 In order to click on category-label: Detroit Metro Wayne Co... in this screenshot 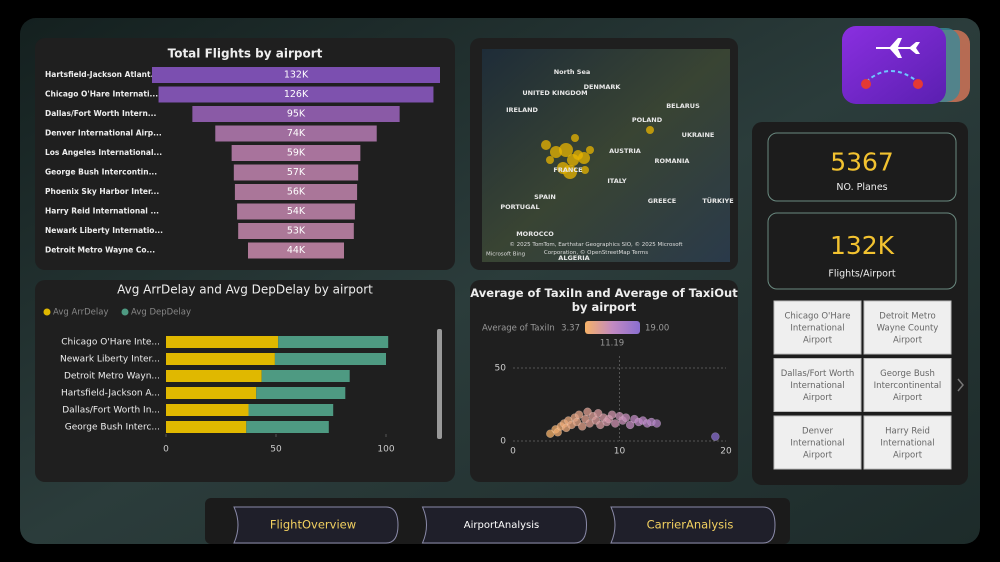, I will do `click(100, 250)`.